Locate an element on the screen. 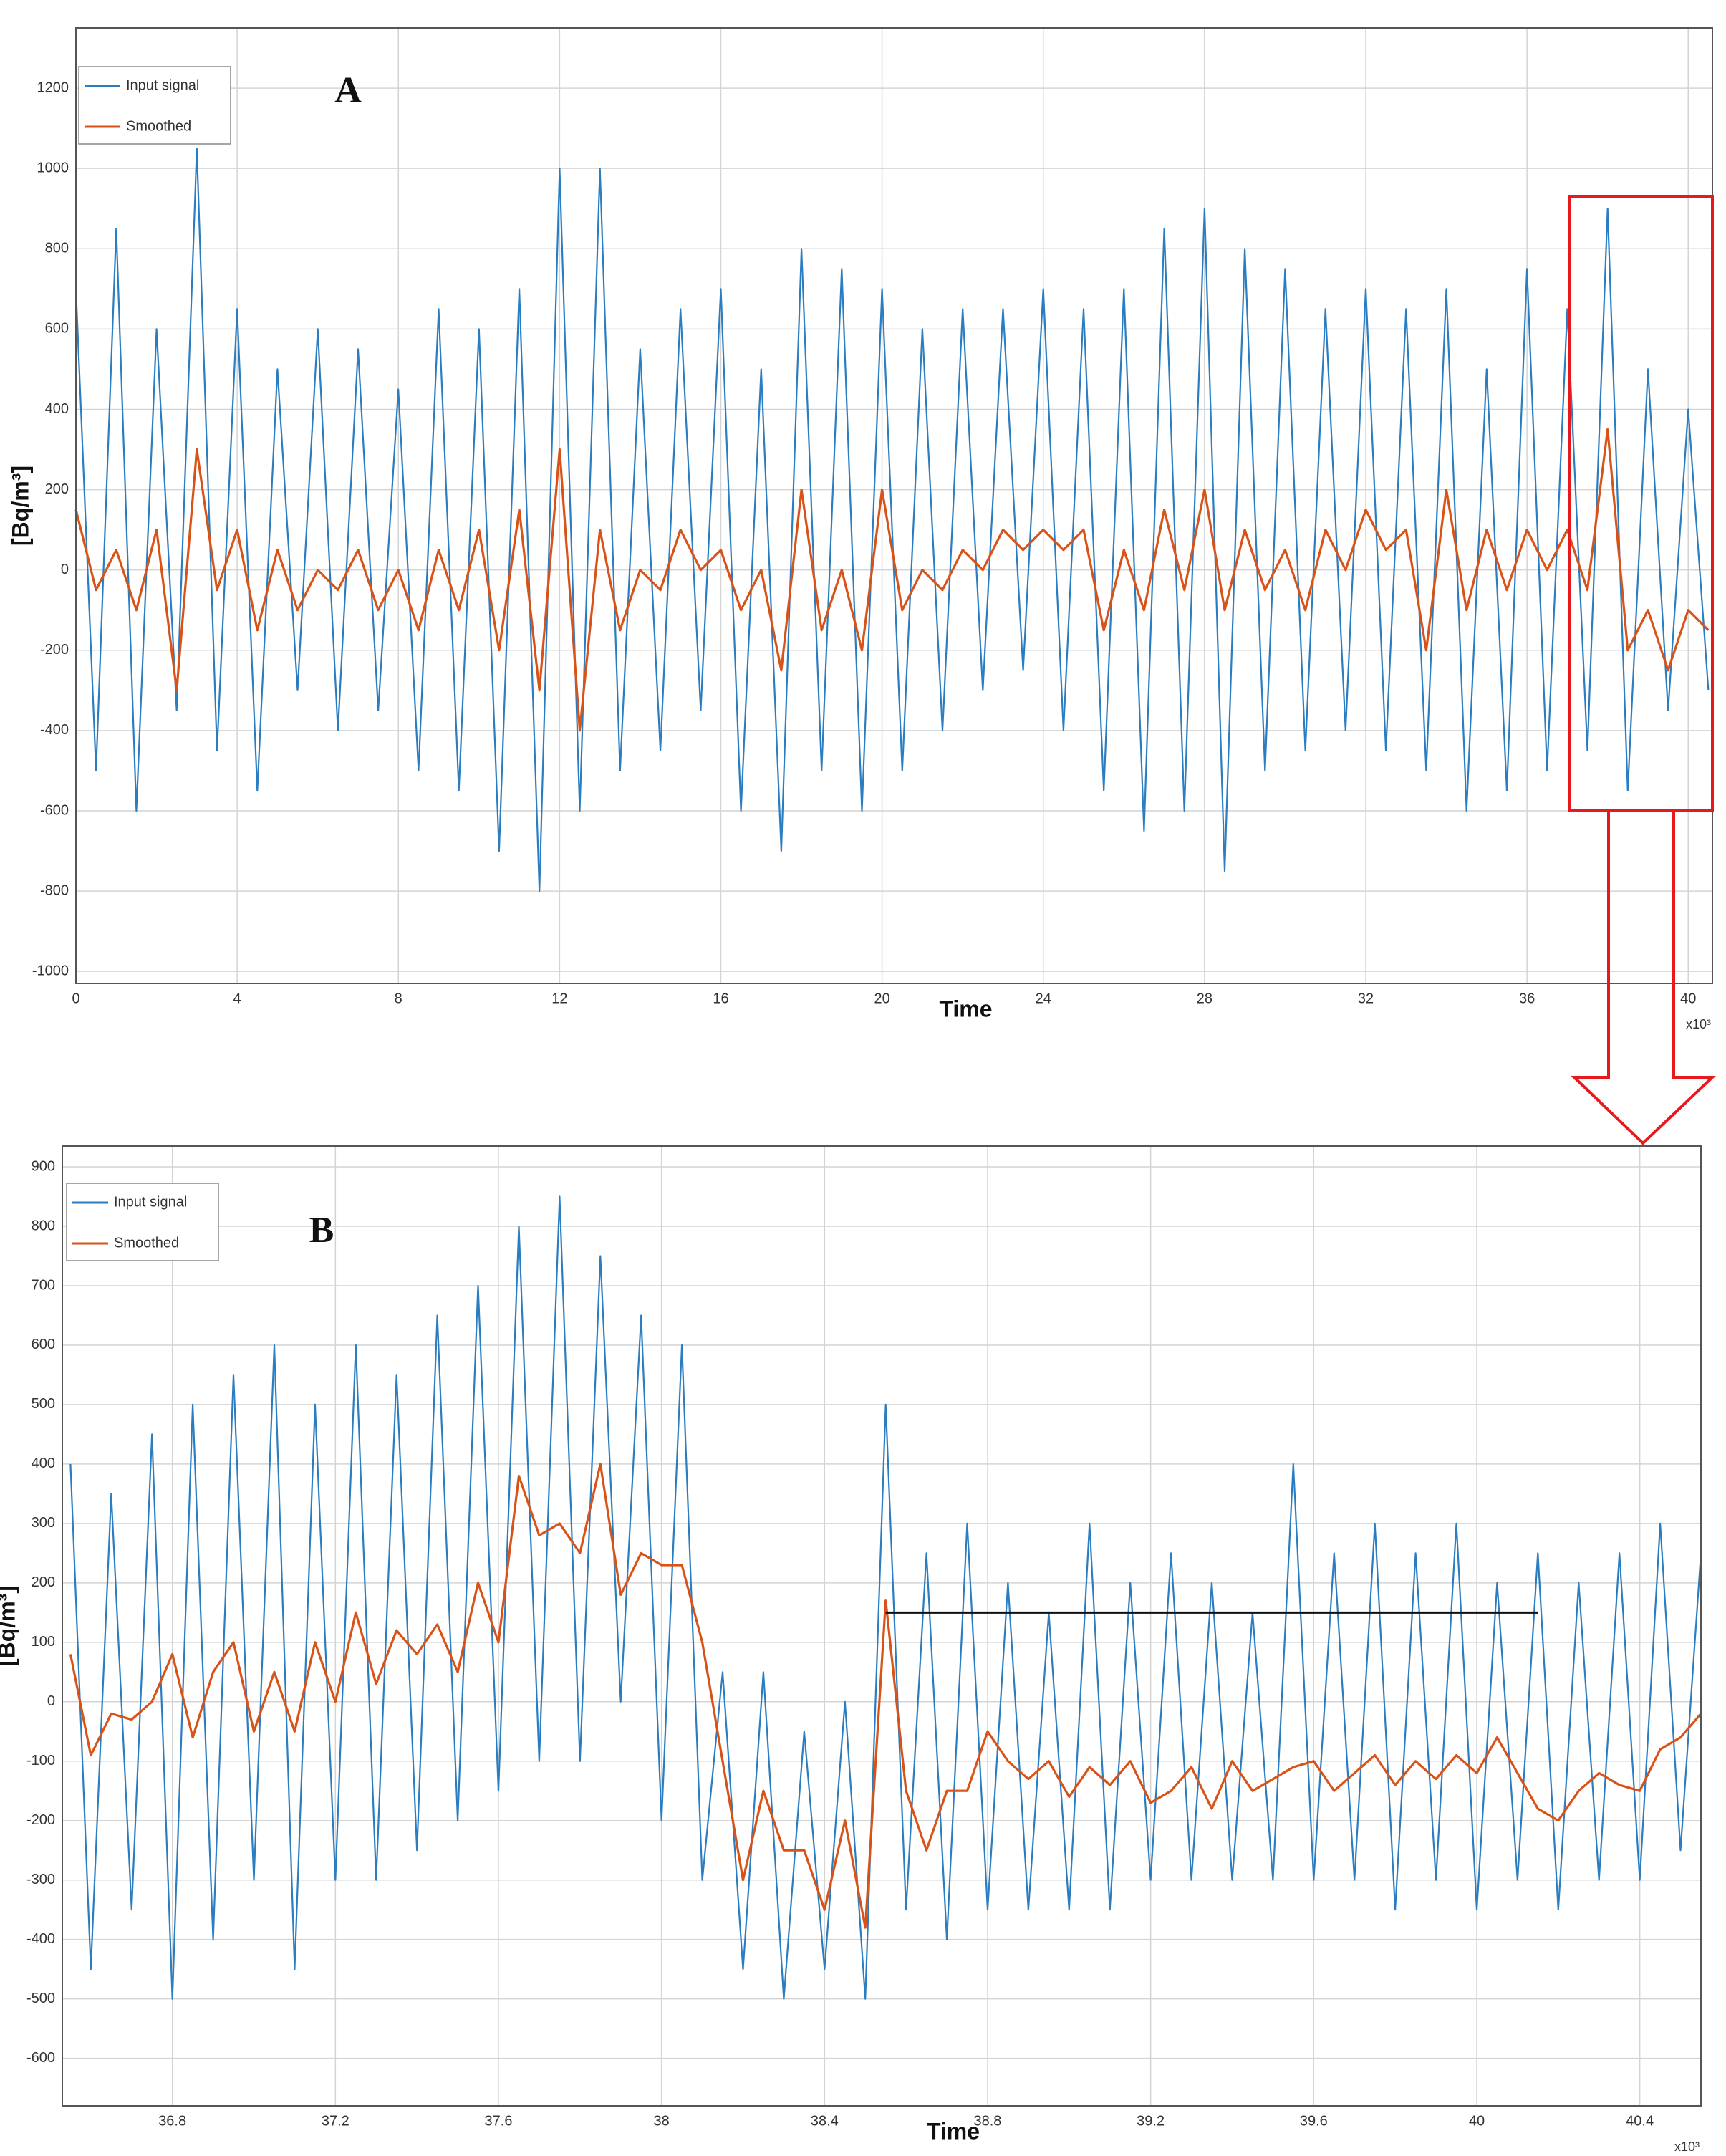  x-tick-label: 28 is located at coordinates (1204, 998).